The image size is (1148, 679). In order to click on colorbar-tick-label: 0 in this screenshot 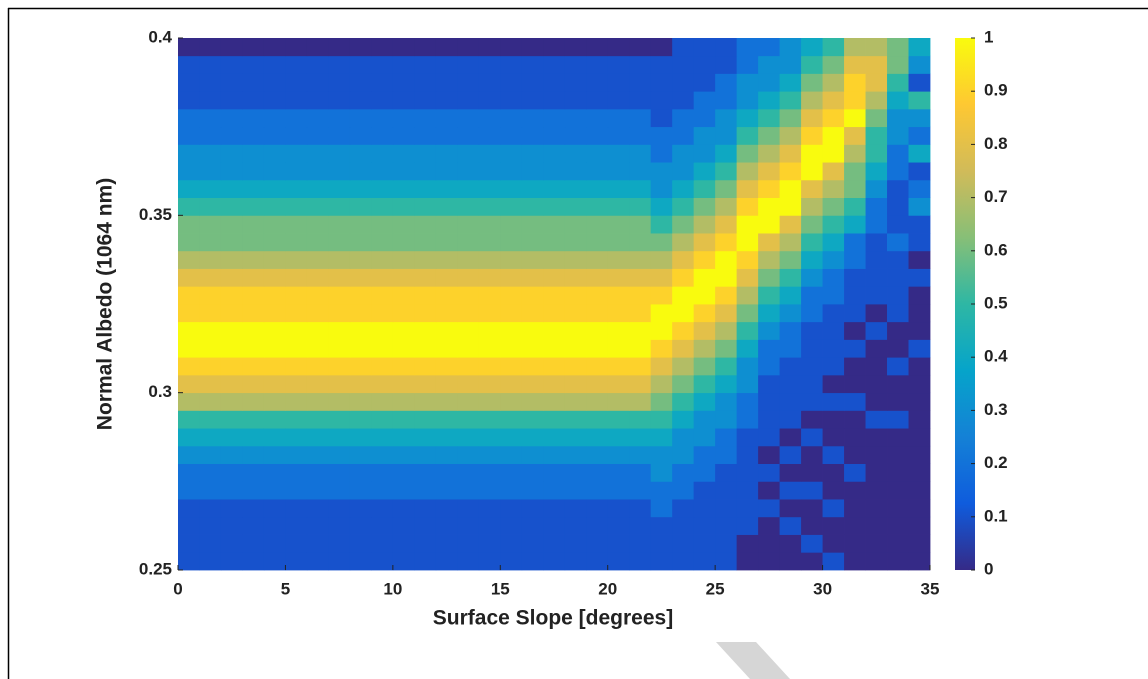, I will do `click(988, 568)`.